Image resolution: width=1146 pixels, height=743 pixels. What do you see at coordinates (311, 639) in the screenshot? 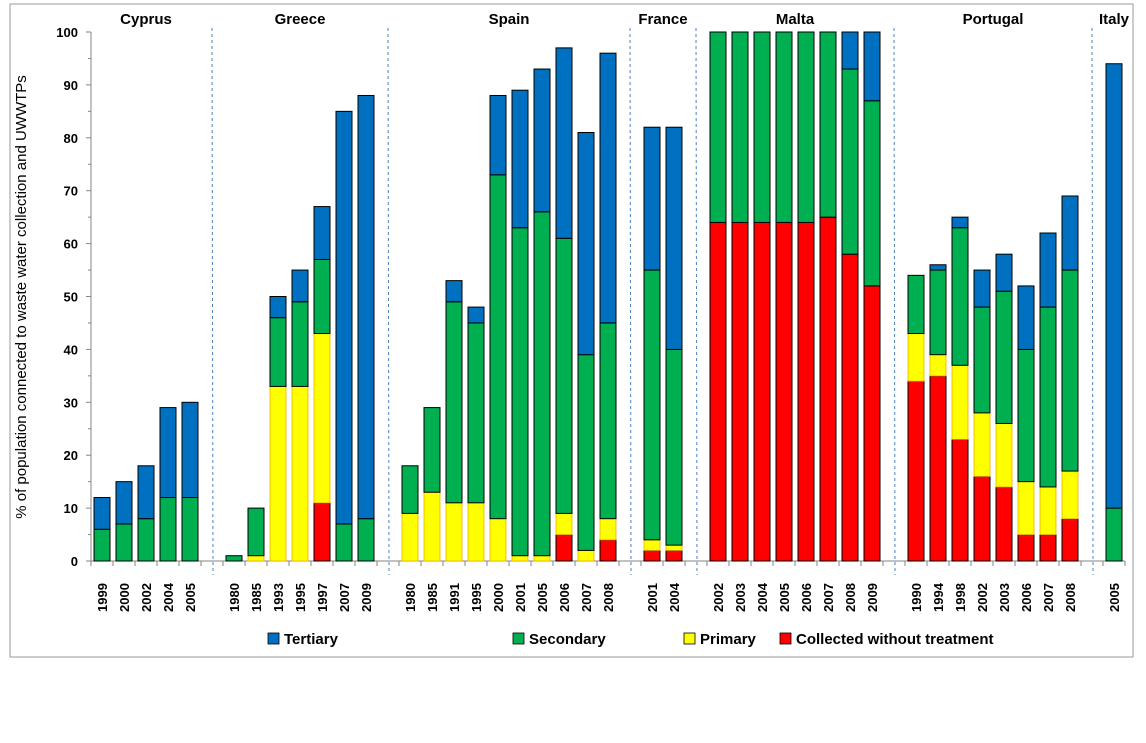
I see `legend-label: Tertiary` at bounding box center [311, 639].